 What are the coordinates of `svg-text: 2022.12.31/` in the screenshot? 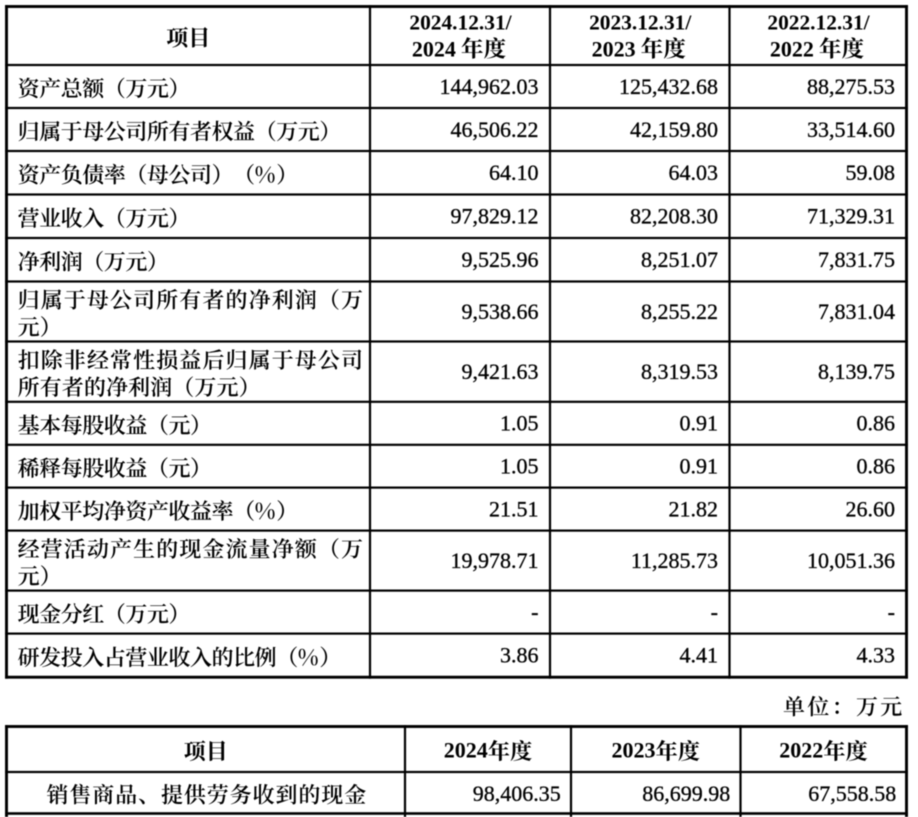 It's located at (818, 22).